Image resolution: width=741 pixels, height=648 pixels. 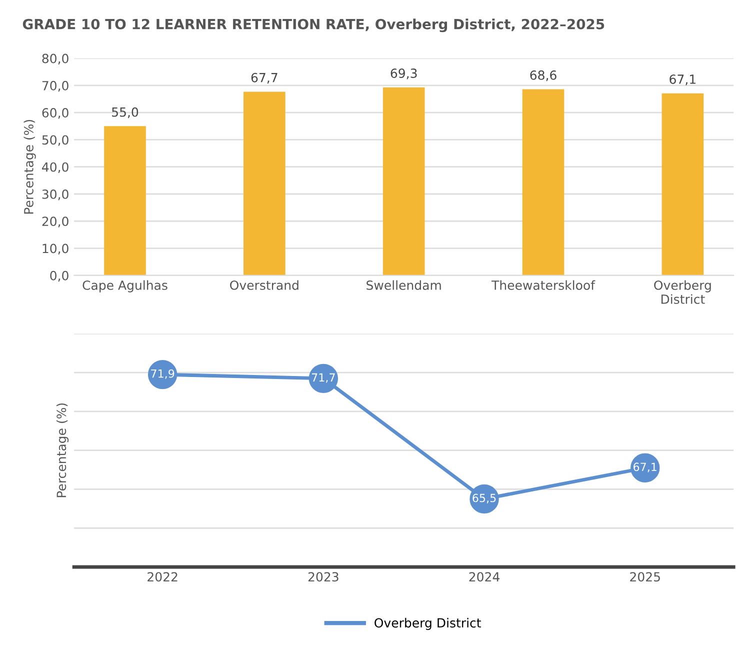 What do you see at coordinates (484, 499) in the screenshot?
I see `data-label: 65,5` at bounding box center [484, 499].